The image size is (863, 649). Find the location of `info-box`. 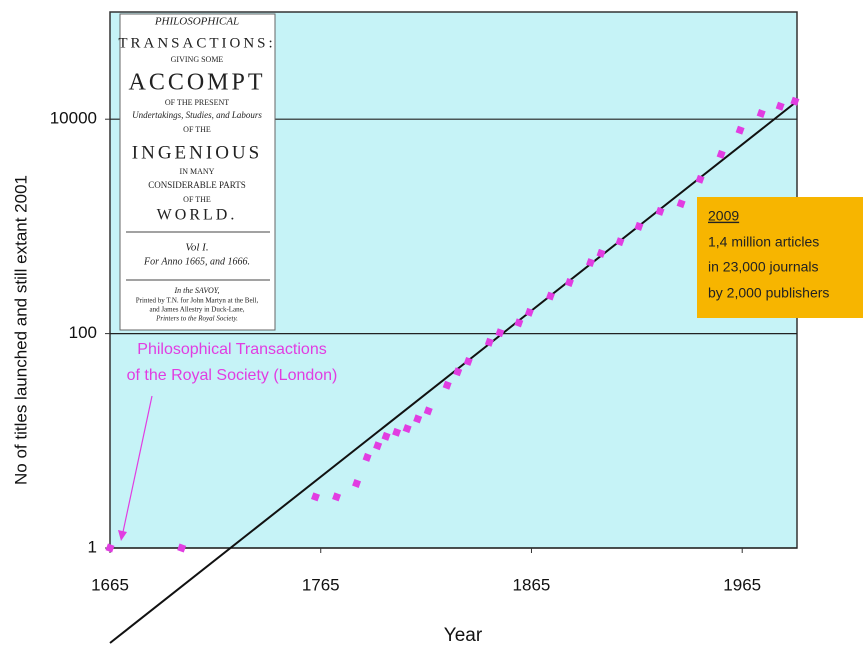

info-box is located at coordinates (780, 257).